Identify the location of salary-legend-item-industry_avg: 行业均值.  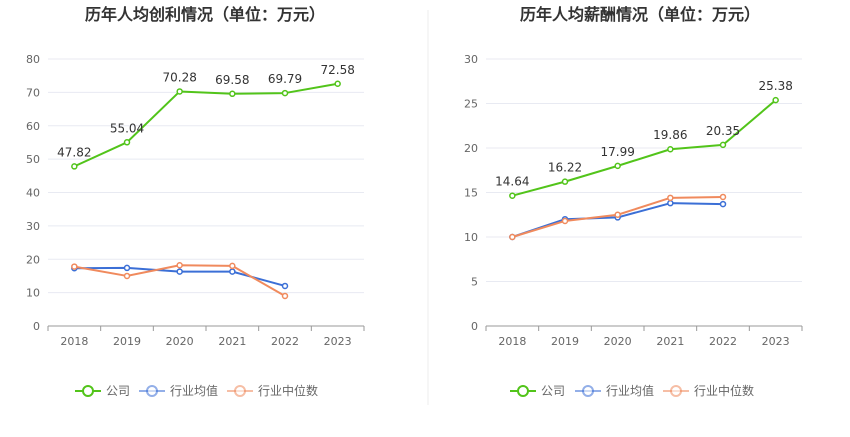
(614, 390).